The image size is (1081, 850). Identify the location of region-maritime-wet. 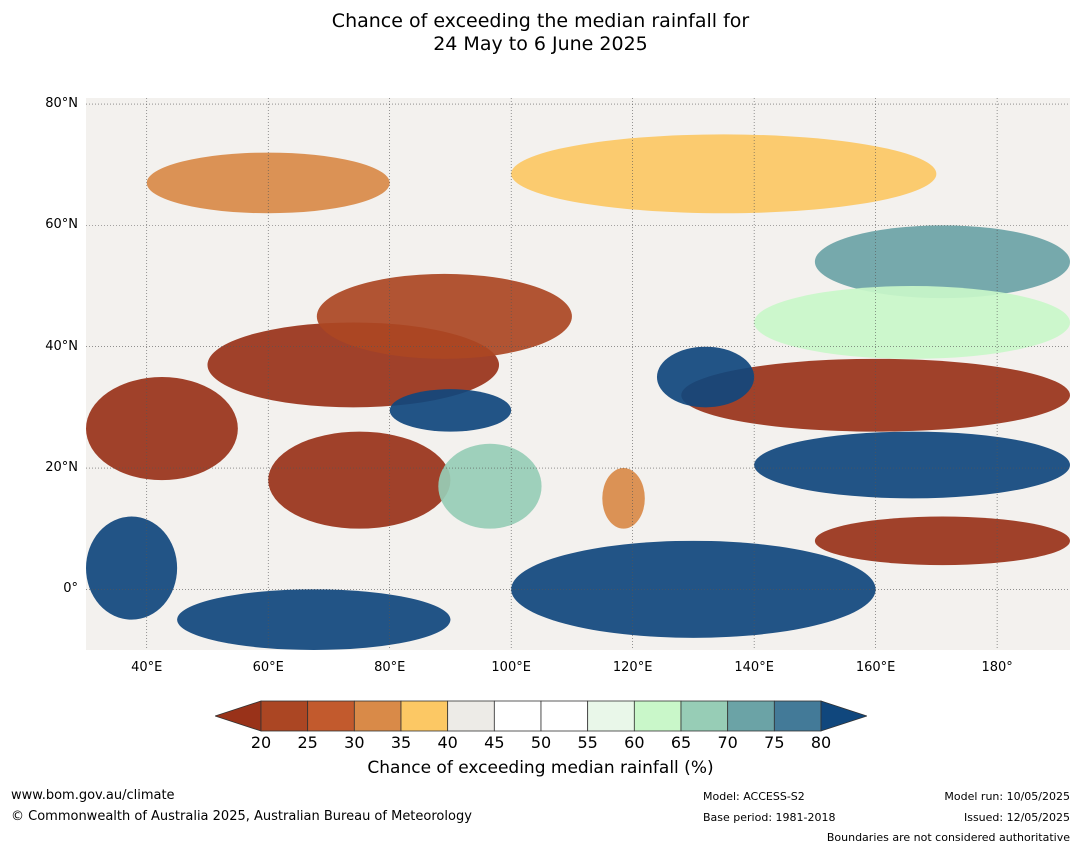
(693, 589).